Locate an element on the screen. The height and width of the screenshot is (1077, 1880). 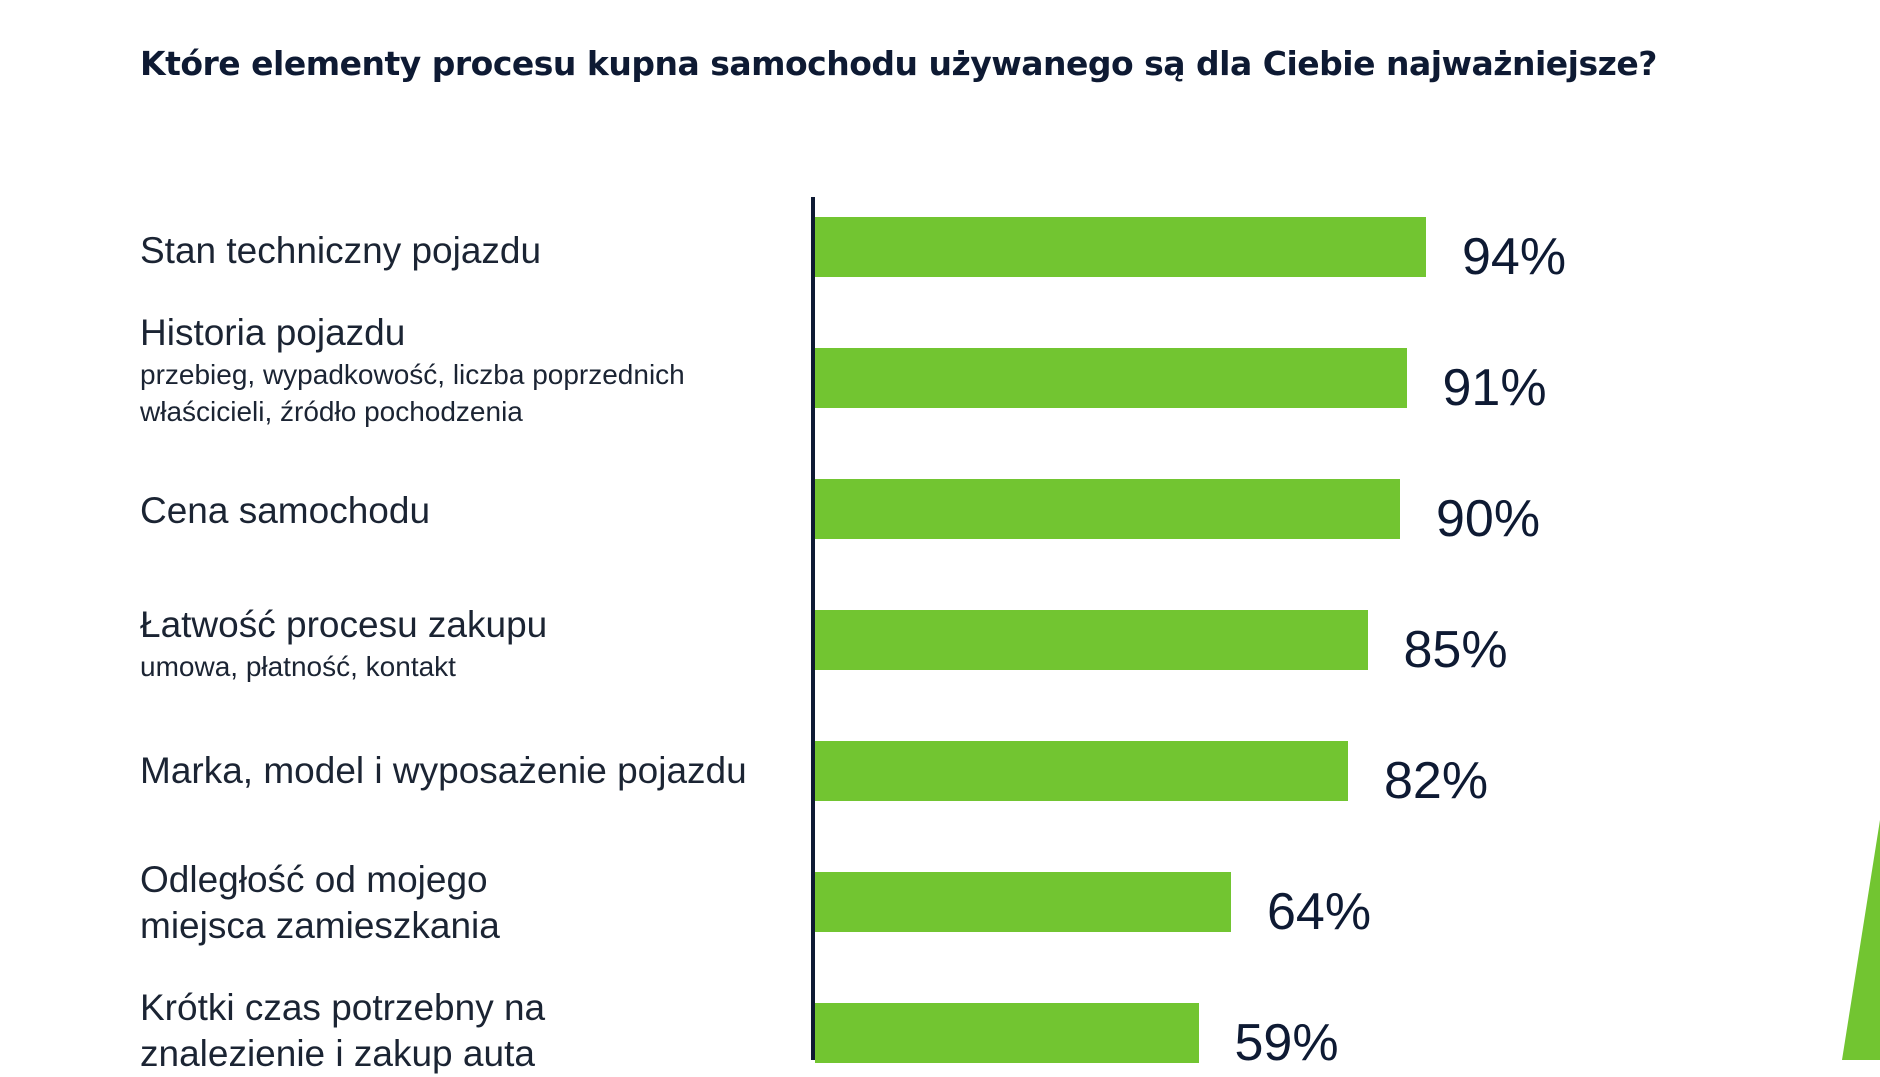
category-line: miejsca zamieszkania is located at coordinates (320, 925).